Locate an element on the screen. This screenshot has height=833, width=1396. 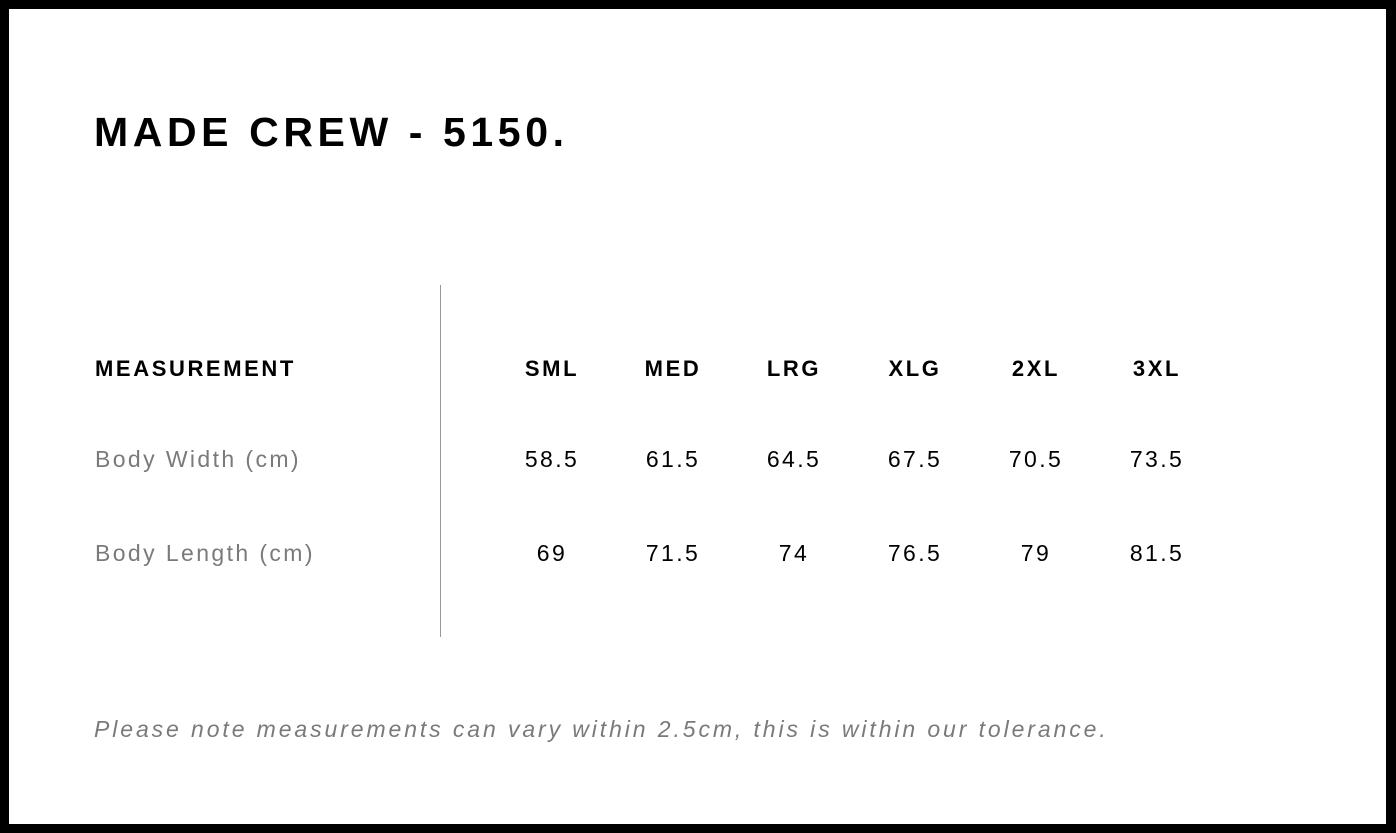
table-cell: 64.5 is located at coordinates (794, 459).